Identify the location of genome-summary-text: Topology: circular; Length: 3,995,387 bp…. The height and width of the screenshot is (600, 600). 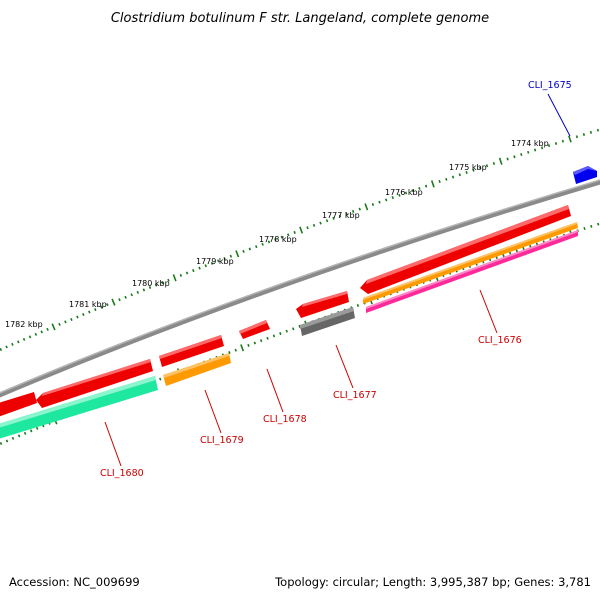
(432, 582).